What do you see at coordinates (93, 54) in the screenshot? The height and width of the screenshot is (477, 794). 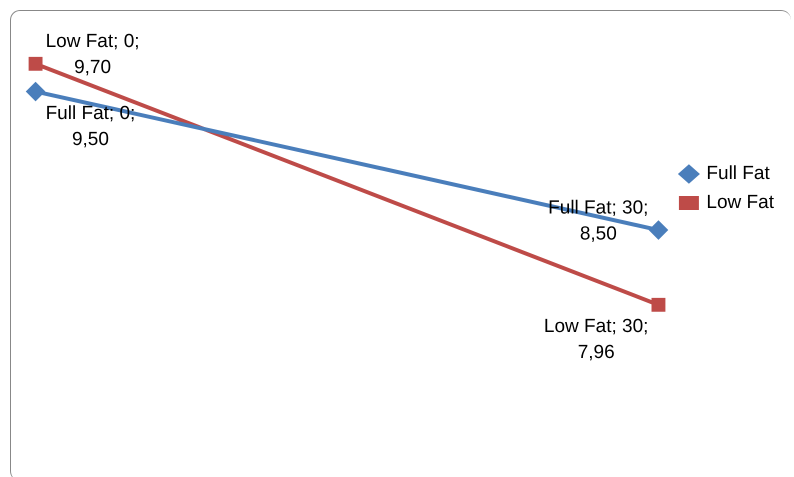 I see `data-label: Low Fat; 0; 9,70` at bounding box center [93, 54].